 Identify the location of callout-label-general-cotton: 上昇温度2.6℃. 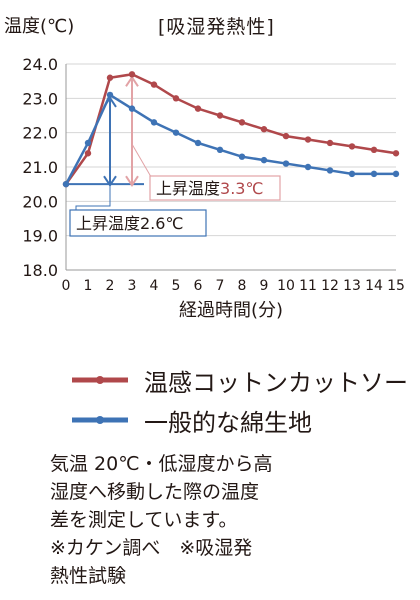
(129, 223).